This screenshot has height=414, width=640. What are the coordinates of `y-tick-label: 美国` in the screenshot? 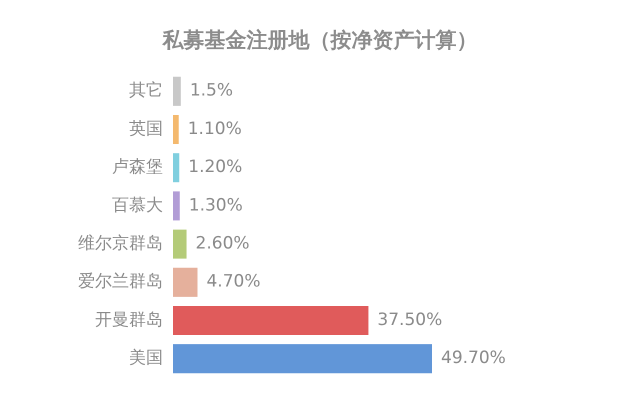 It's located at (146, 358).